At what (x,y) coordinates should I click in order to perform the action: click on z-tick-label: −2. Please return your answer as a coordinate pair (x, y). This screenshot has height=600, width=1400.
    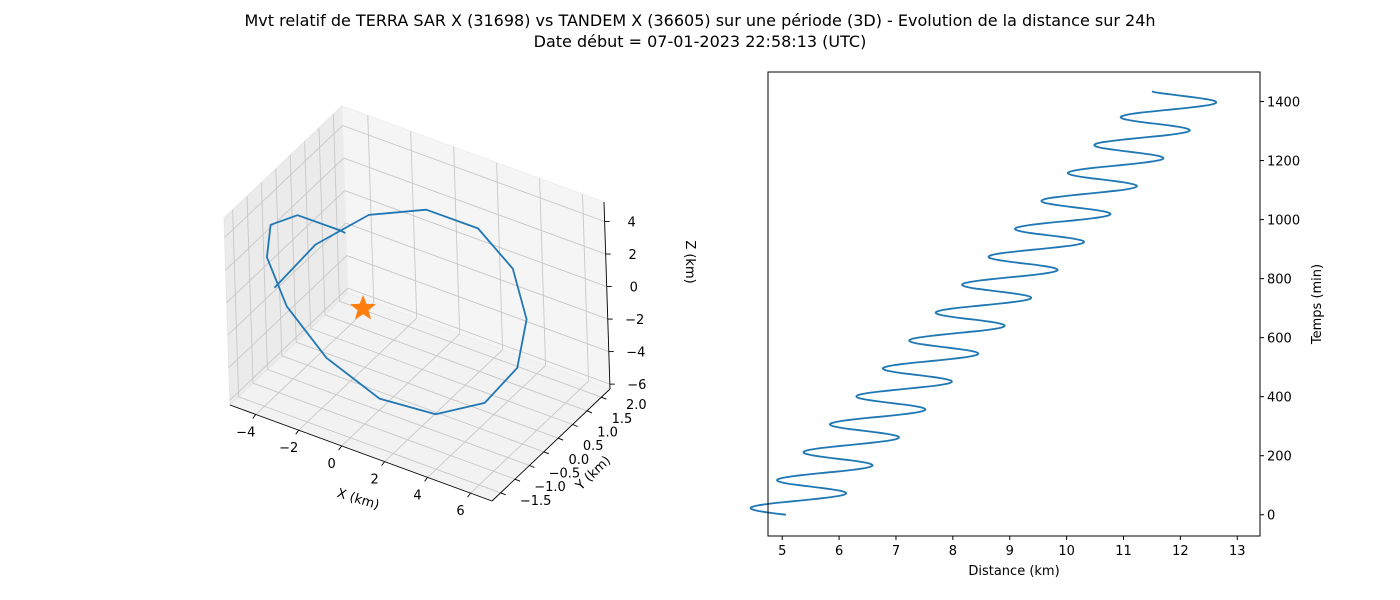
    Looking at the image, I should click on (634, 320).